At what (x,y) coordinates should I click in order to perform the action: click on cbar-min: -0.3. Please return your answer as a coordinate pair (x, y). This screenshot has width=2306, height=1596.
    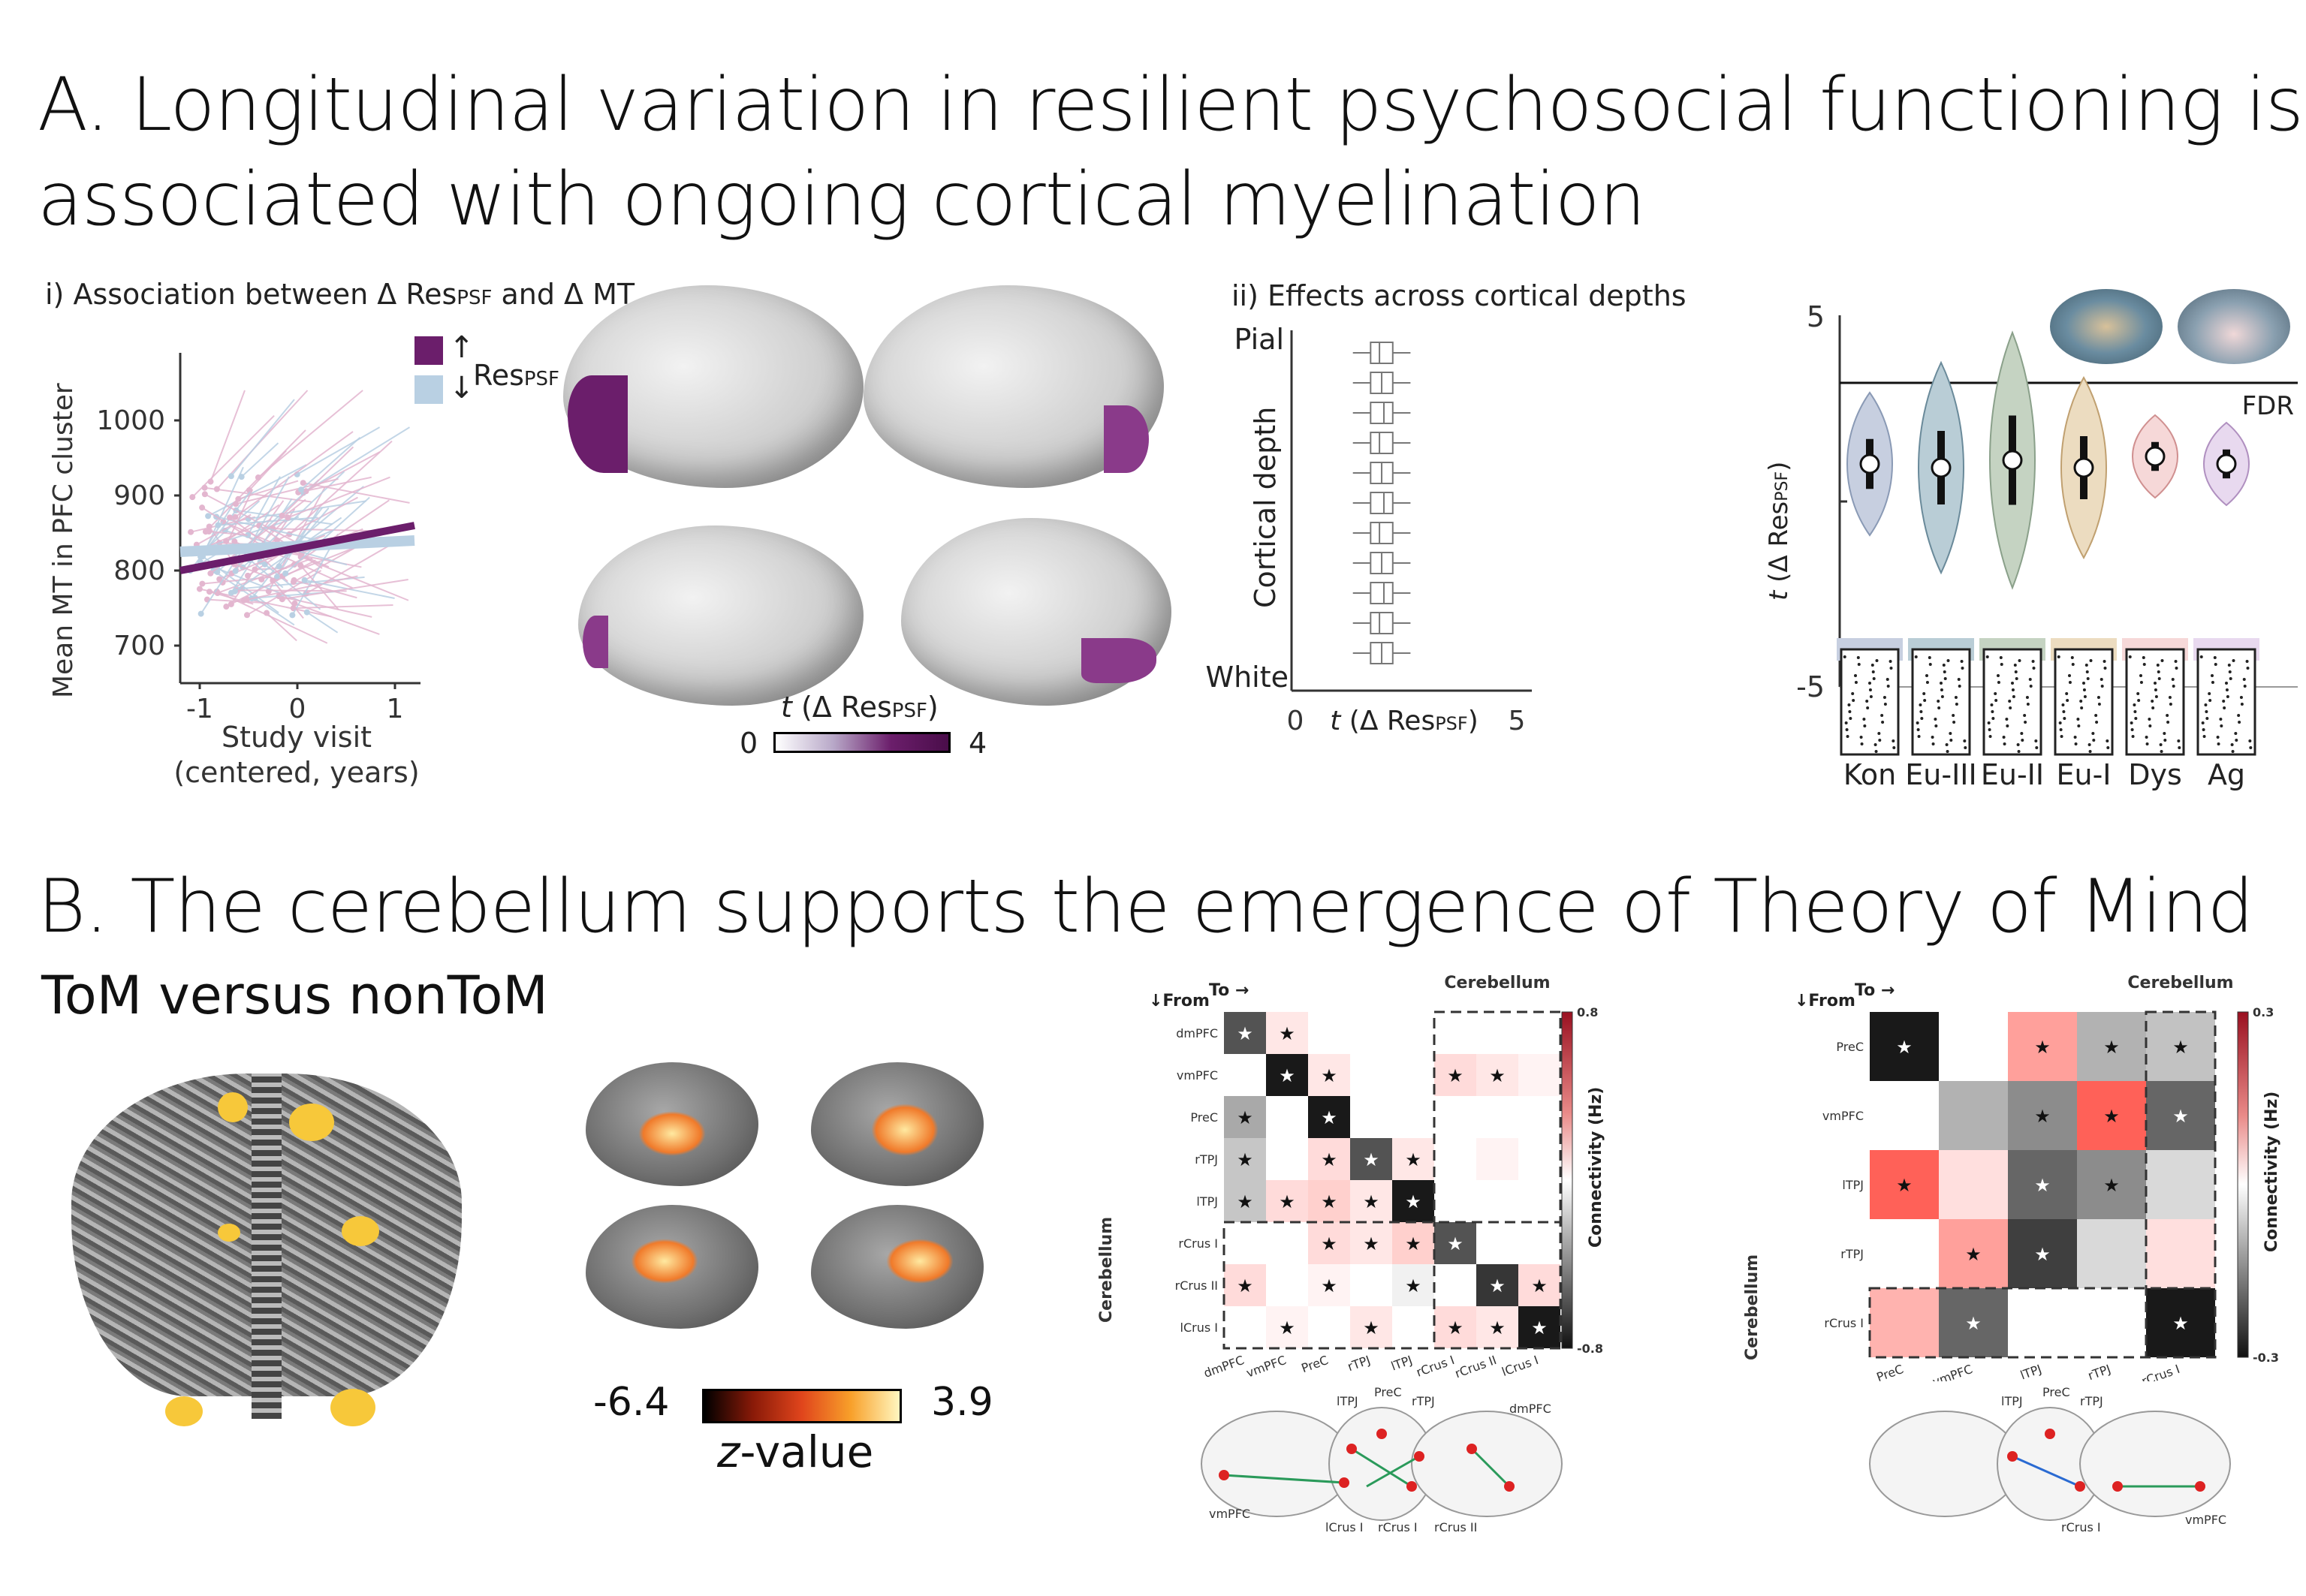
    Looking at the image, I should click on (2266, 1358).